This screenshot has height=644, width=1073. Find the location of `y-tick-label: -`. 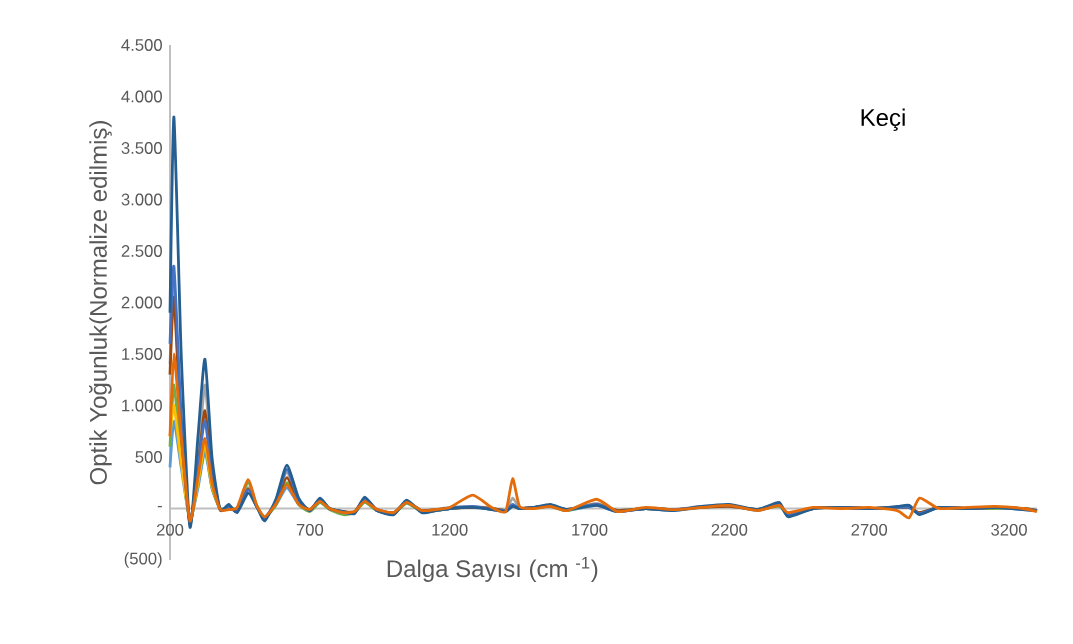

y-tick-label: - is located at coordinates (159, 506).